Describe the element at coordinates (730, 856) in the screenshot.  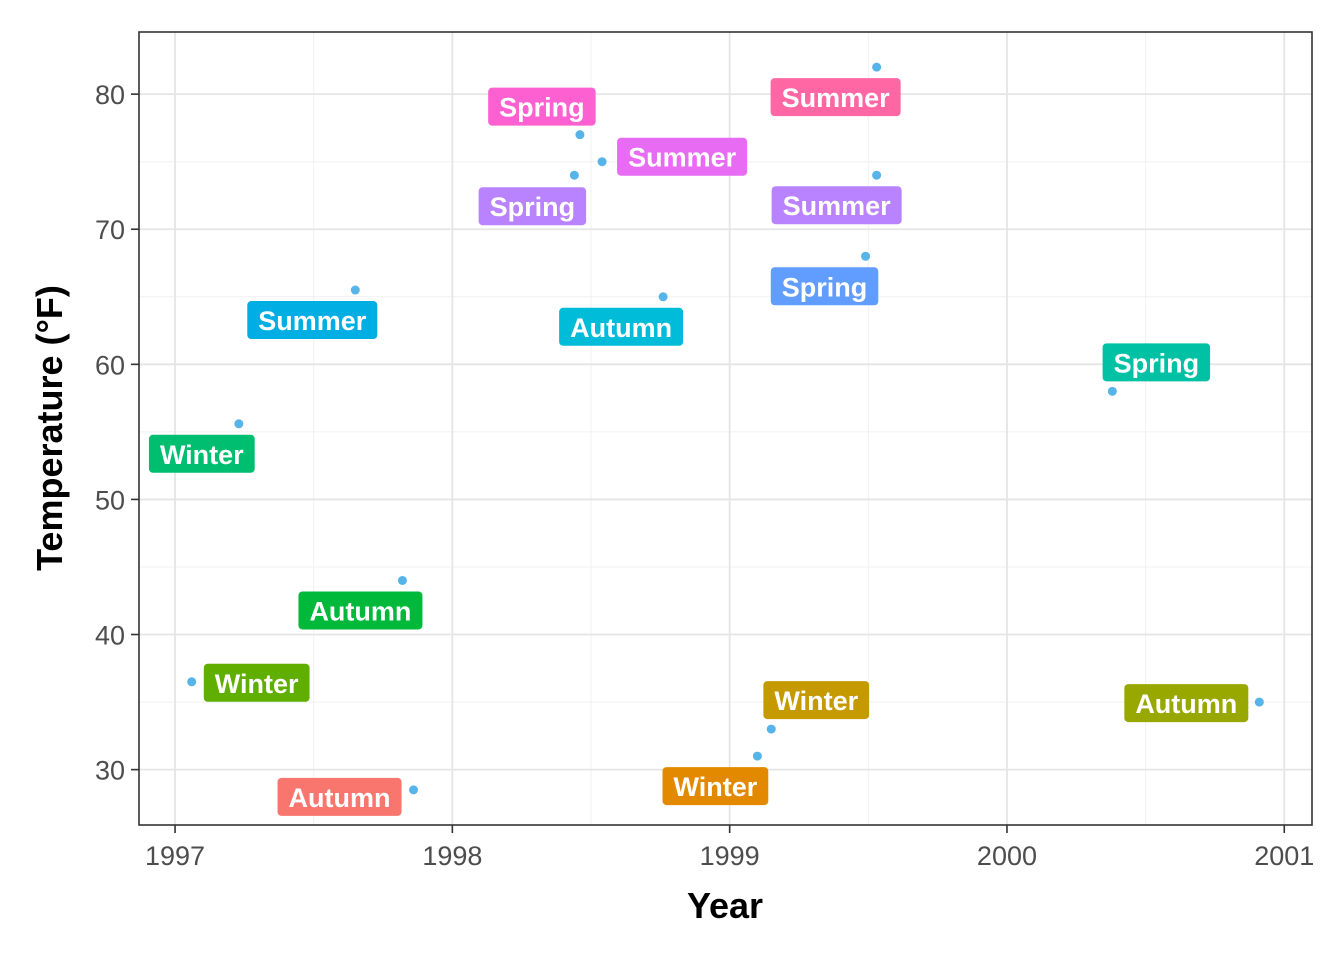
I see `x-tick-label: 1999` at that location.